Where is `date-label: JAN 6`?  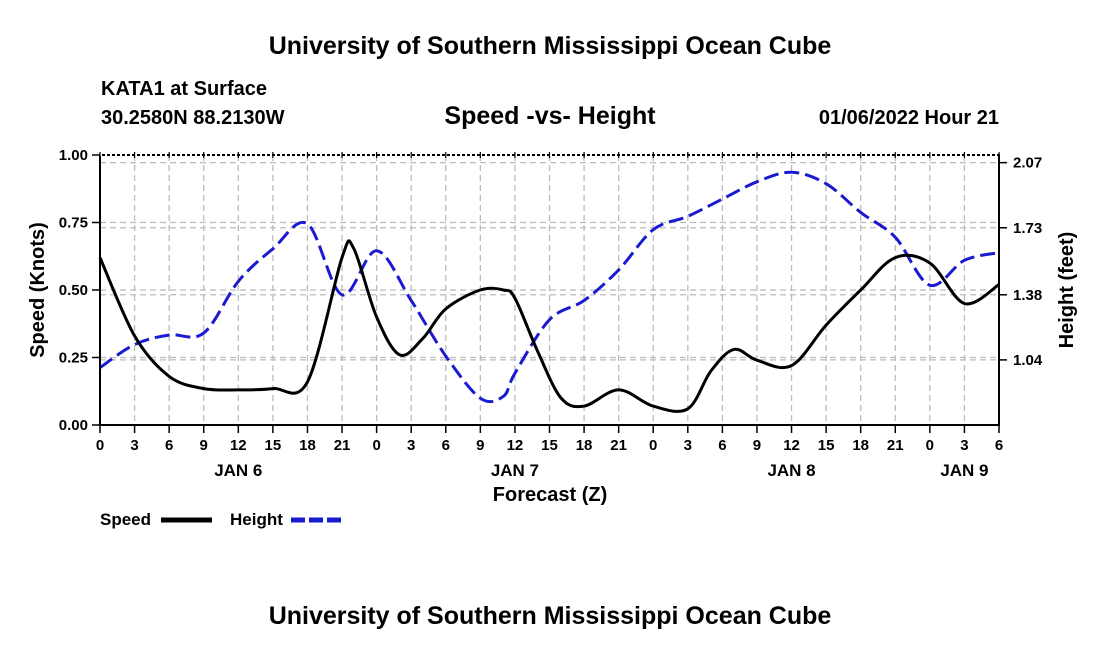 date-label: JAN 6 is located at coordinates (238, 470).